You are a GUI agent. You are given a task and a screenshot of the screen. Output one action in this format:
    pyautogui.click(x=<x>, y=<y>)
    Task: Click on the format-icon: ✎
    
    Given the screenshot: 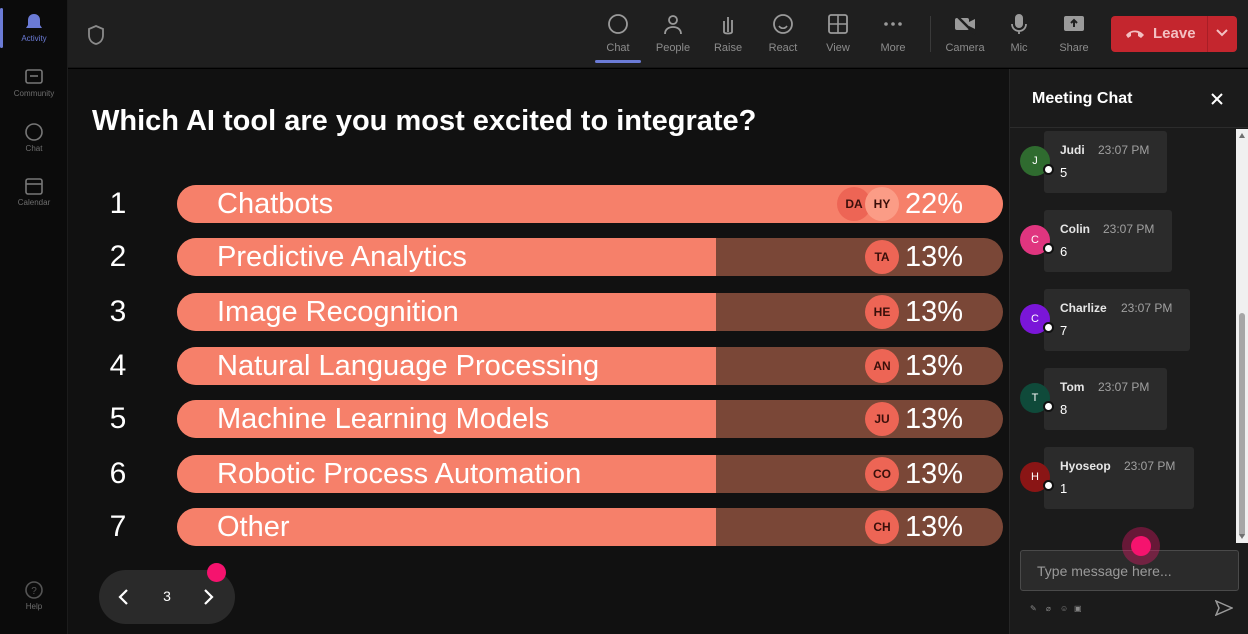 What is the action you would take?
    pyautogui.click(x=1033, y=608)
    